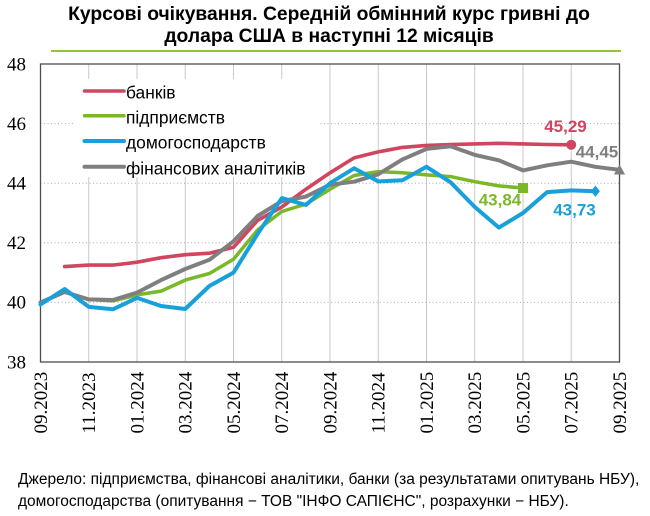 This screenshot has height=516, width=650. Describe the element at coordinates (16, 243) in the screenshot. I see `svg-text: 42` at that location.